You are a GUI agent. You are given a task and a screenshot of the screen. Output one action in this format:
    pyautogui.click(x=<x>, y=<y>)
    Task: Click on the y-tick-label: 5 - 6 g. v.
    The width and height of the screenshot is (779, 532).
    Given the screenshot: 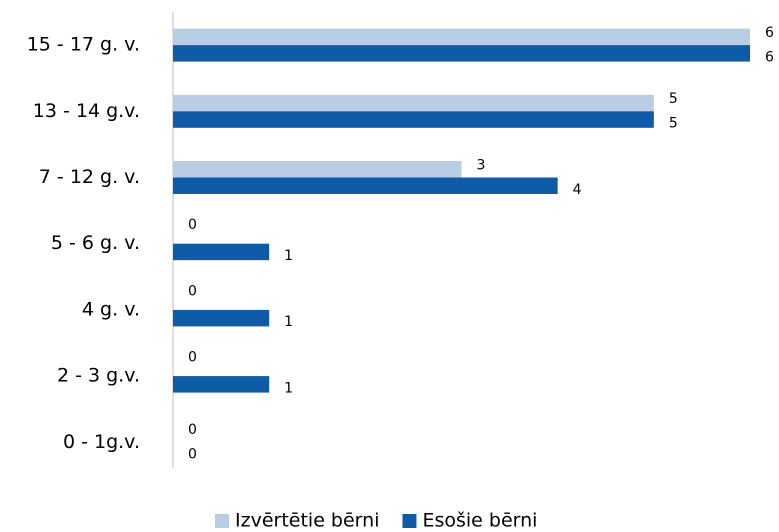 What is the action you would take?
    pyautogui.click(x=95, y=243)
    